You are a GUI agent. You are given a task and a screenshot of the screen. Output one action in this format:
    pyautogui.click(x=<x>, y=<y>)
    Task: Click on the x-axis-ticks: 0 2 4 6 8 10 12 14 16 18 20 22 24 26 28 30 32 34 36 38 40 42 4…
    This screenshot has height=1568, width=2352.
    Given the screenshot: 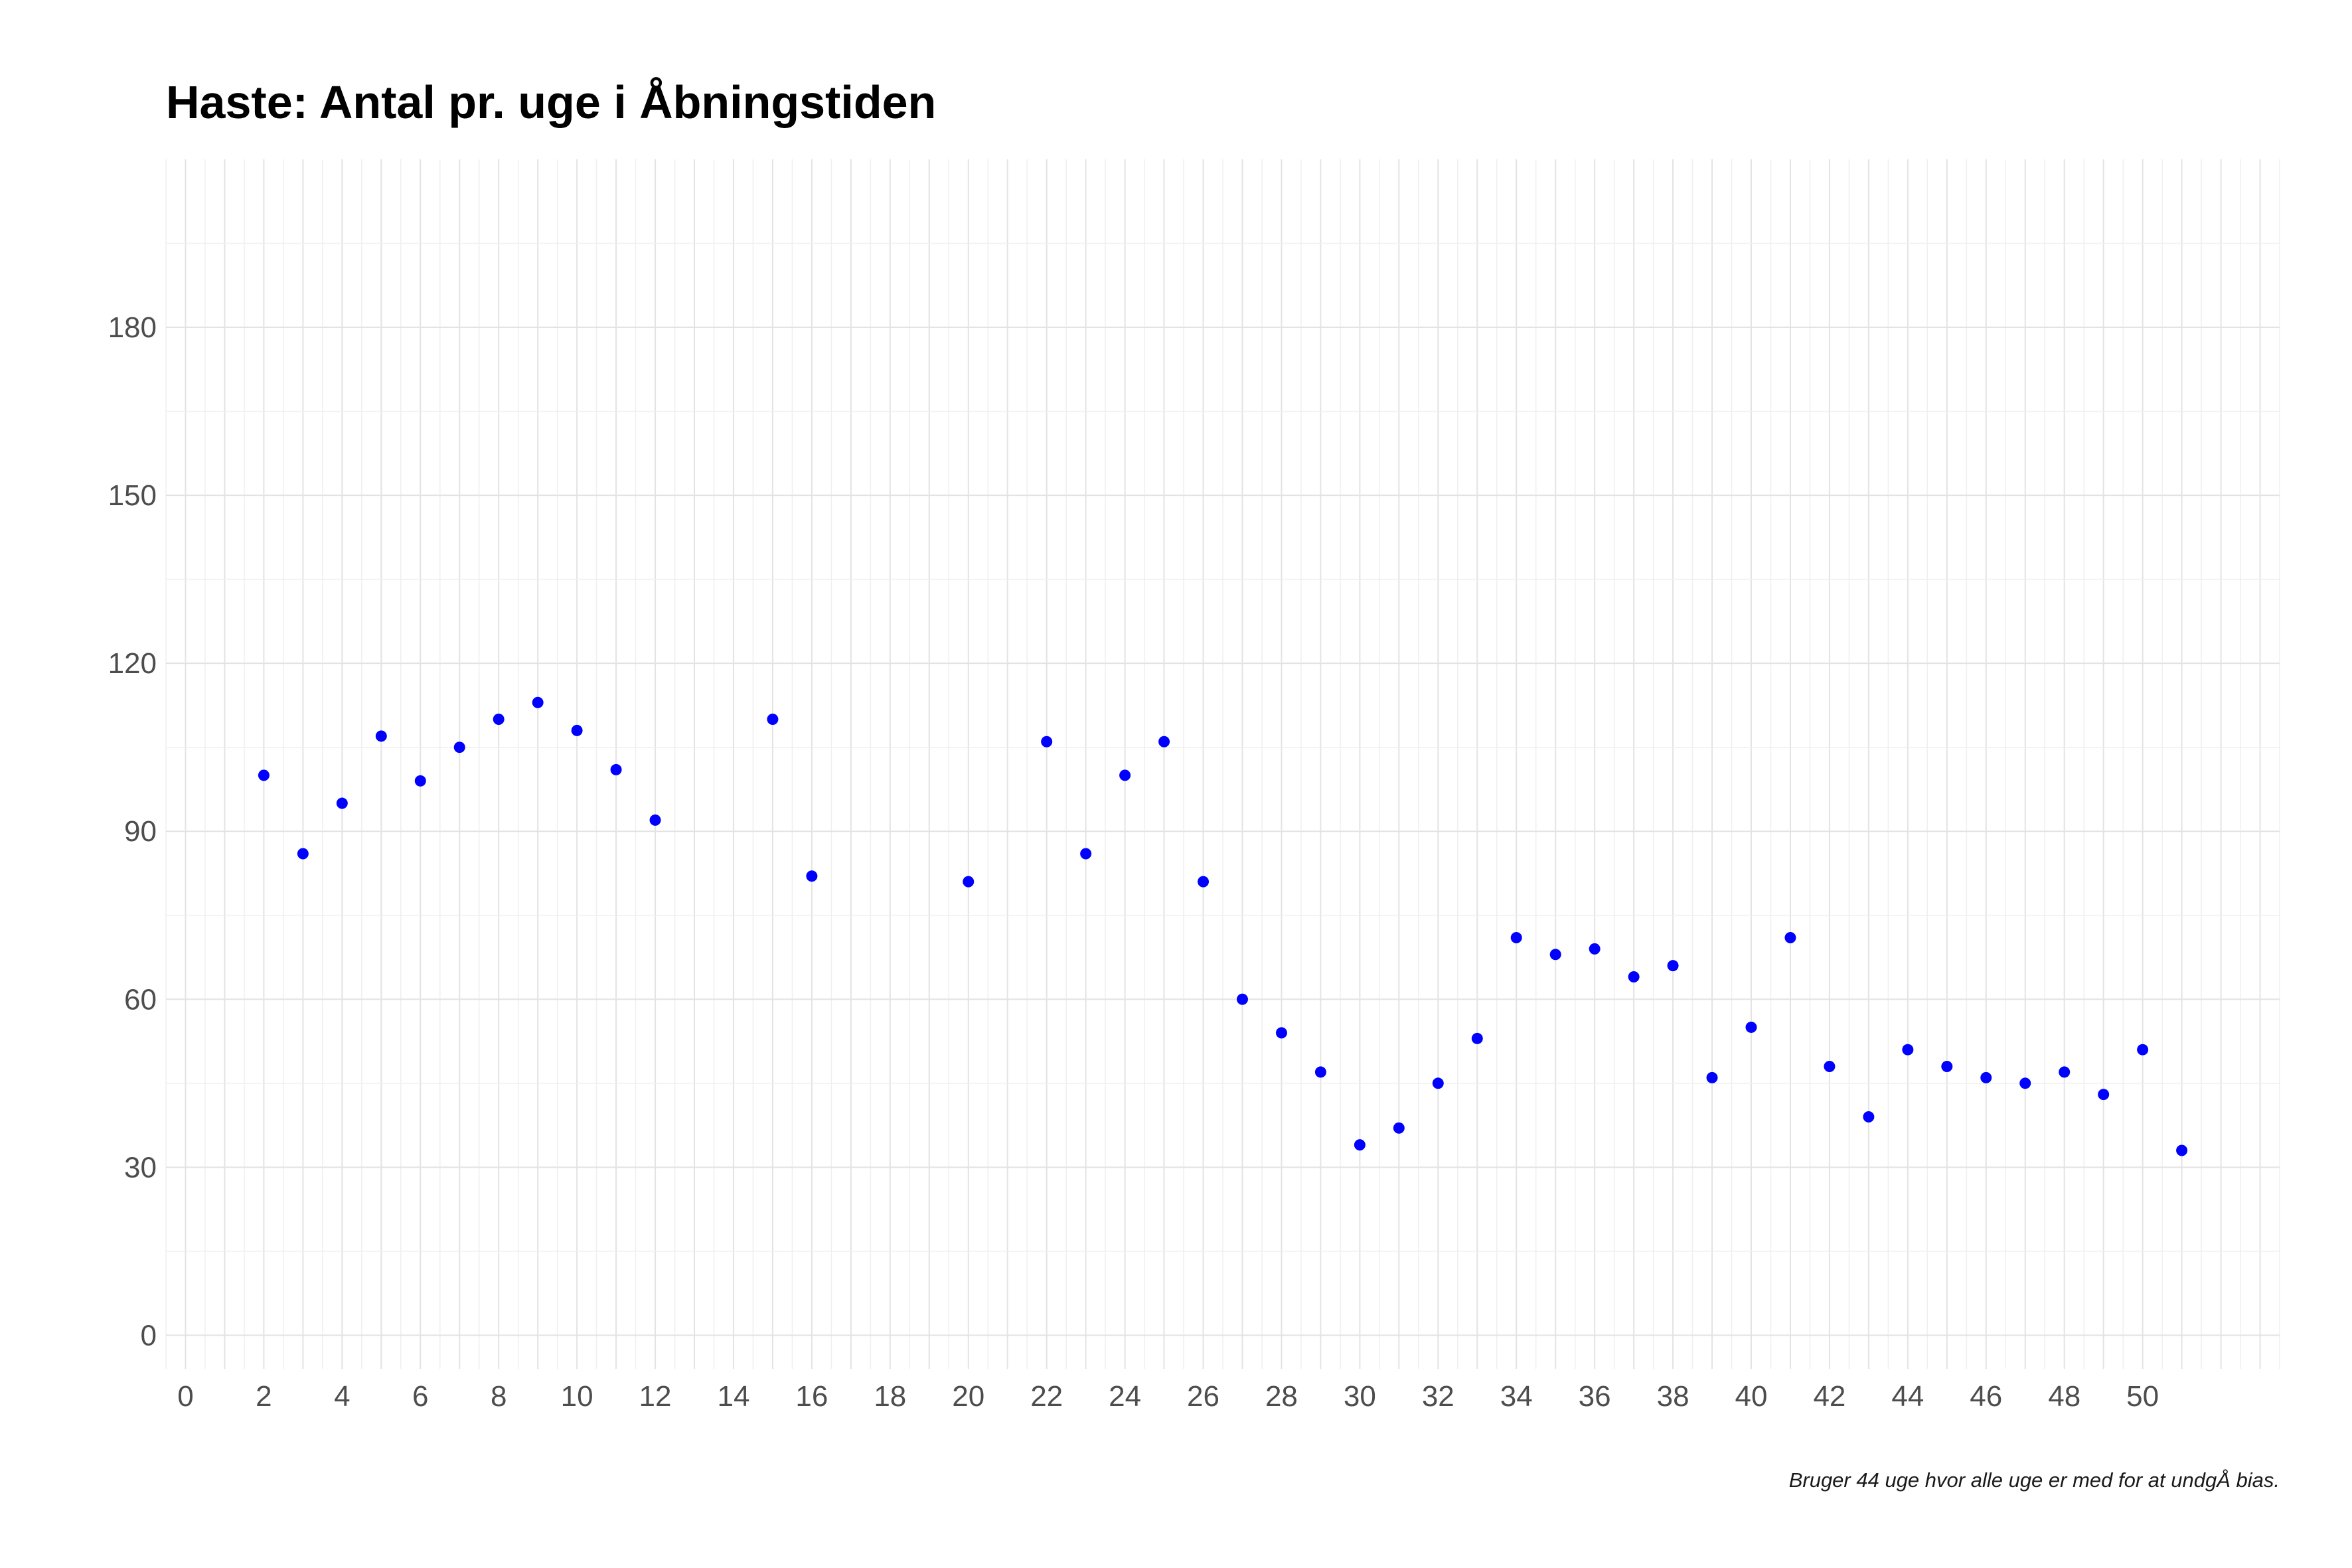 What is the action you would take?
    pyautogui.click(x=1168, y=1396)
    